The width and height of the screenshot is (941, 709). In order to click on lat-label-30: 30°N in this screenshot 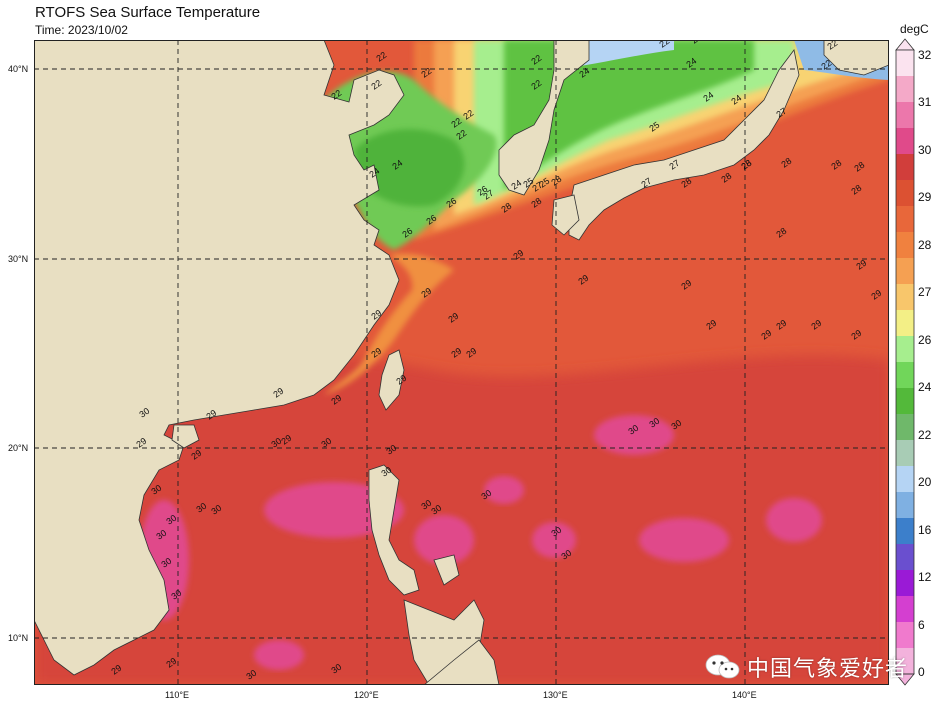, I will do `click(18, 259)`.